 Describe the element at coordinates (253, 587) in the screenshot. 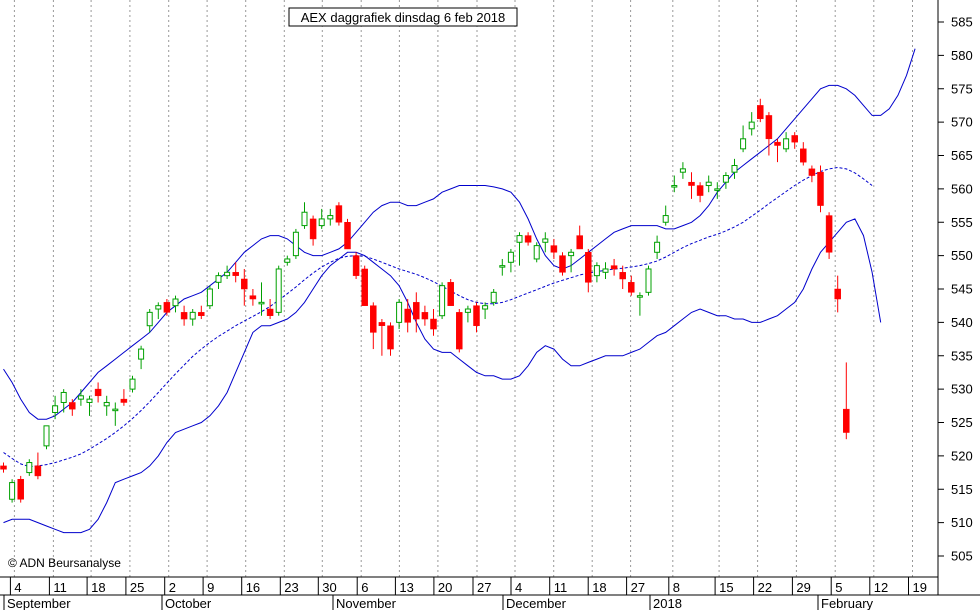

I see `x-tick-label: 16` at that location.